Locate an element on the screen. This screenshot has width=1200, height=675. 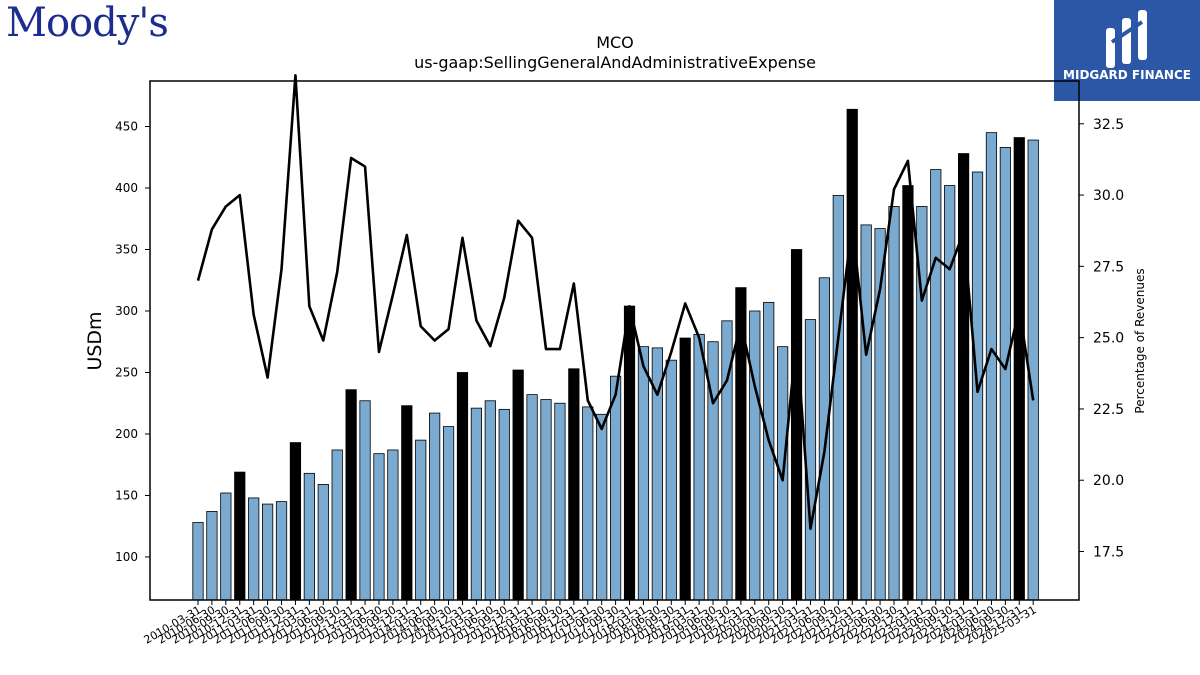
y2-tick-label: 17.5 is located at coordinates (1108, 553).